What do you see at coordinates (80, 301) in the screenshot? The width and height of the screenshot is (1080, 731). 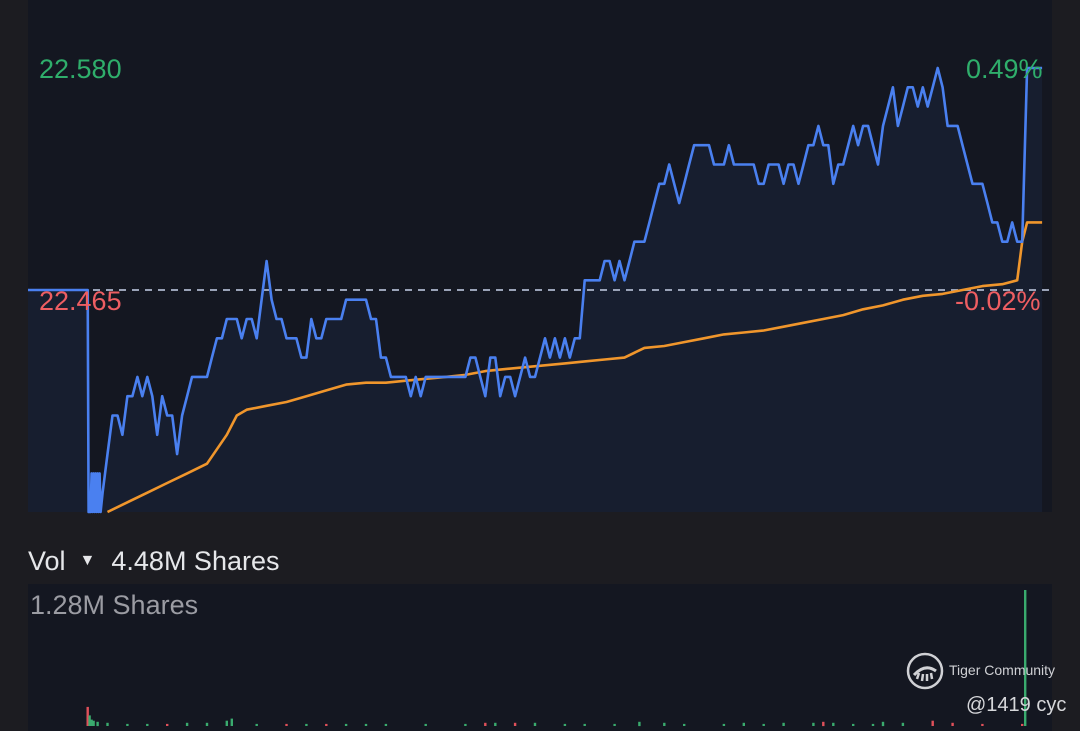 I see `prev-close-price-label: 22.465` at bounding box center [80, 301].